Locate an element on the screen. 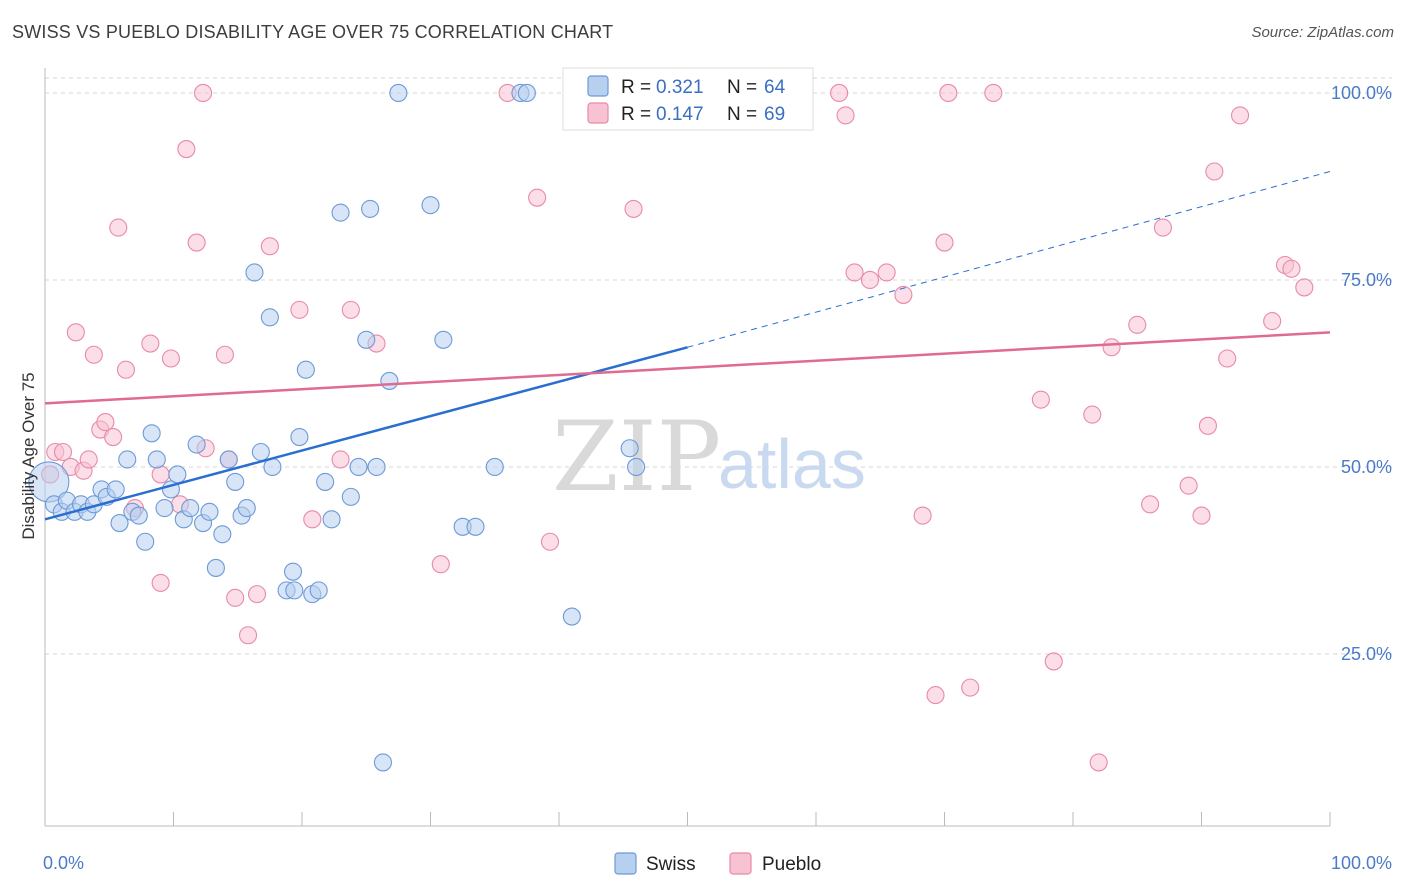 This screenshot has height=892, width=1406. pueblo-trend-line is located at coordinates (687, 368).